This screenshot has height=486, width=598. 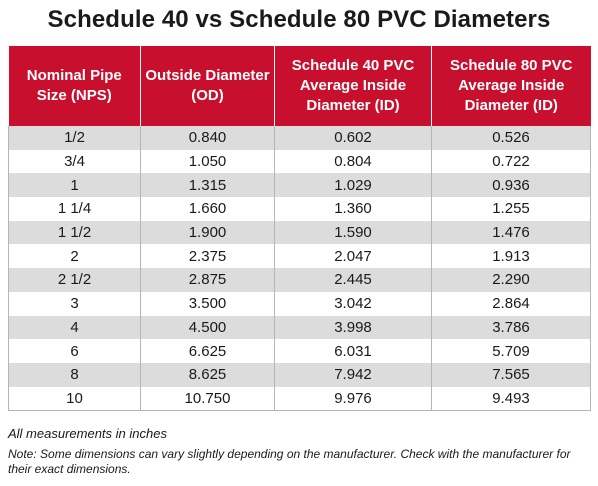 I want to click on table-row: 8 8.625 7.942 7.565, so click(x=299, y=374).